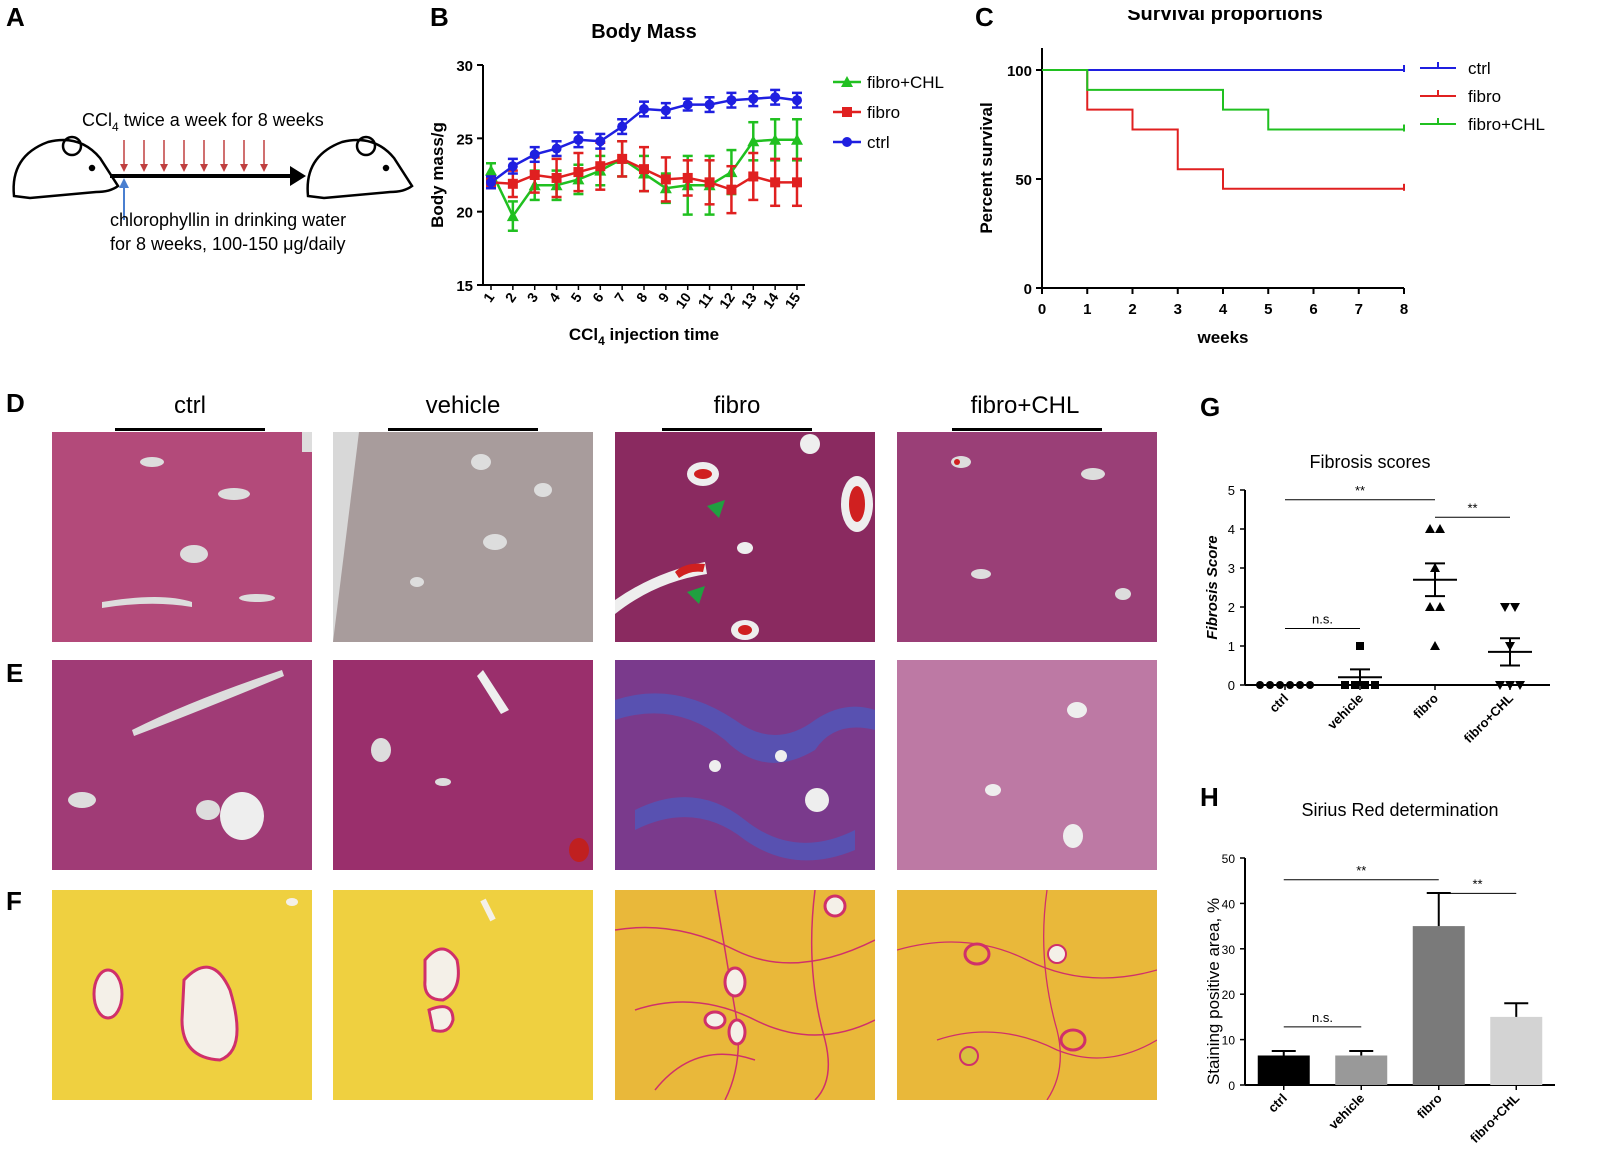 The image size is (1600, 1153). Describe the element at coordinates (696, 595) in the screenshot. I see `lesion-marker-icon` at that location.